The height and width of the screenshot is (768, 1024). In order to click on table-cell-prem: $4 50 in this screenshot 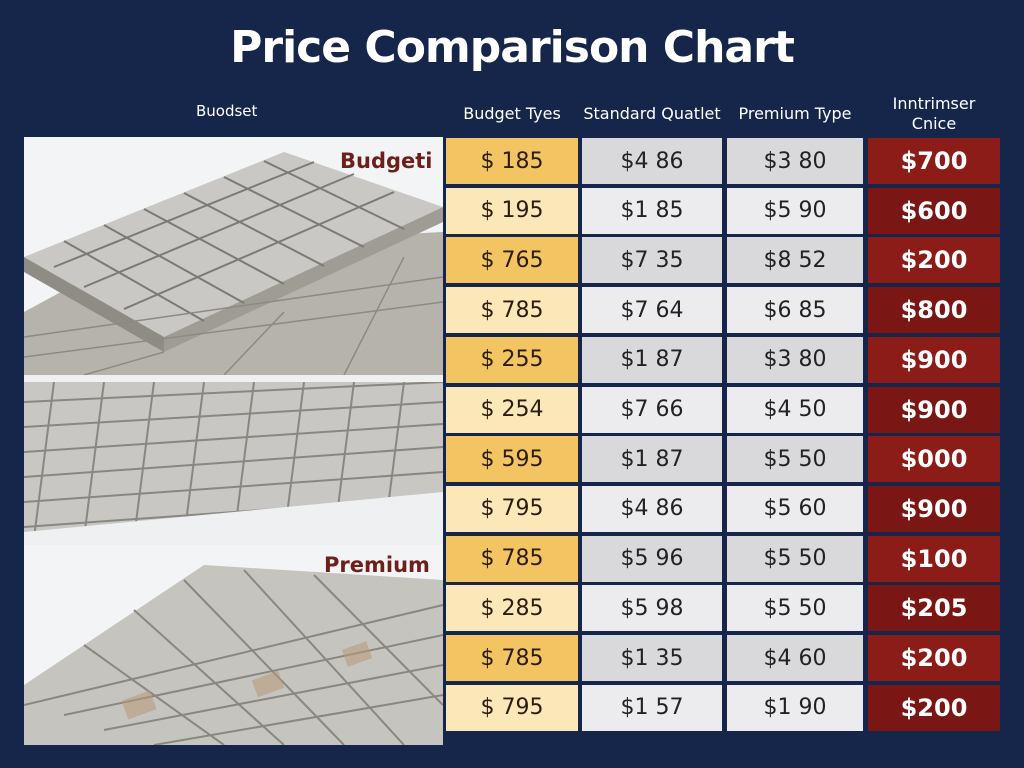, I will do `click(795, 409)`.